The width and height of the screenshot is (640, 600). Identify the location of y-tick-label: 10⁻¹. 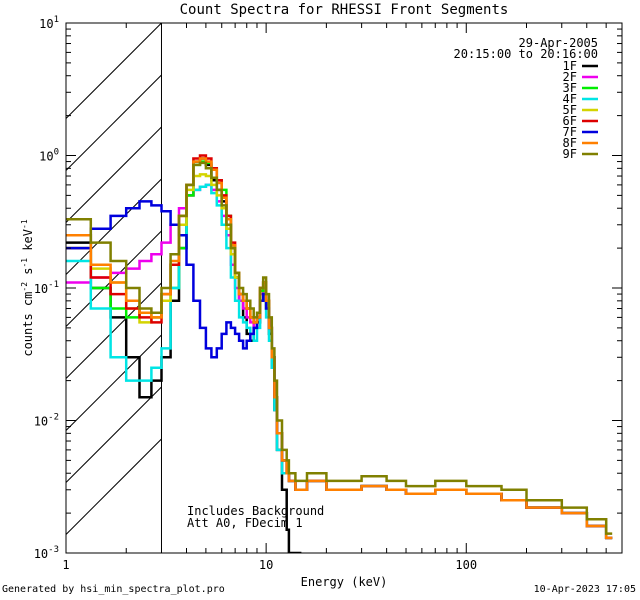
(46, 288).